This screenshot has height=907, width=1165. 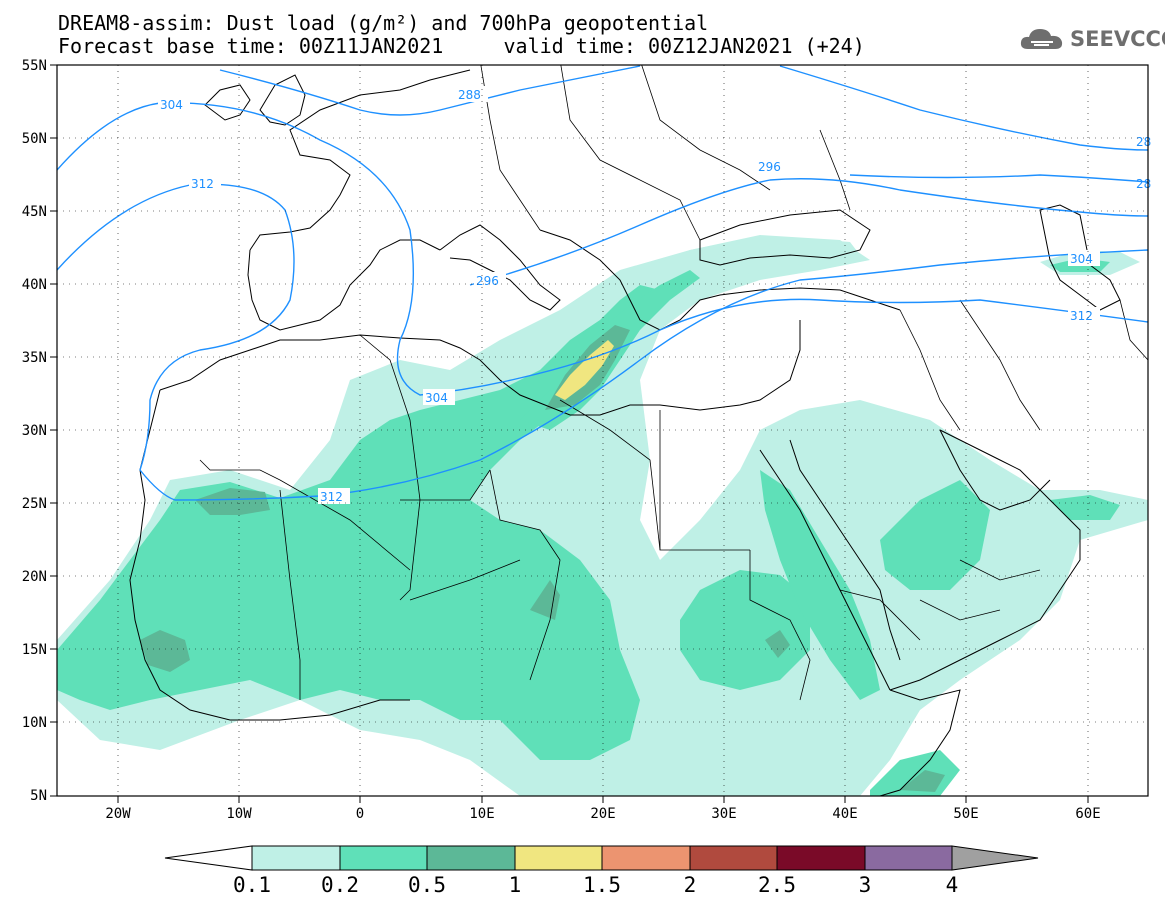 I want to click on lat-label-10n: 10N, so click(x=34, y=723).